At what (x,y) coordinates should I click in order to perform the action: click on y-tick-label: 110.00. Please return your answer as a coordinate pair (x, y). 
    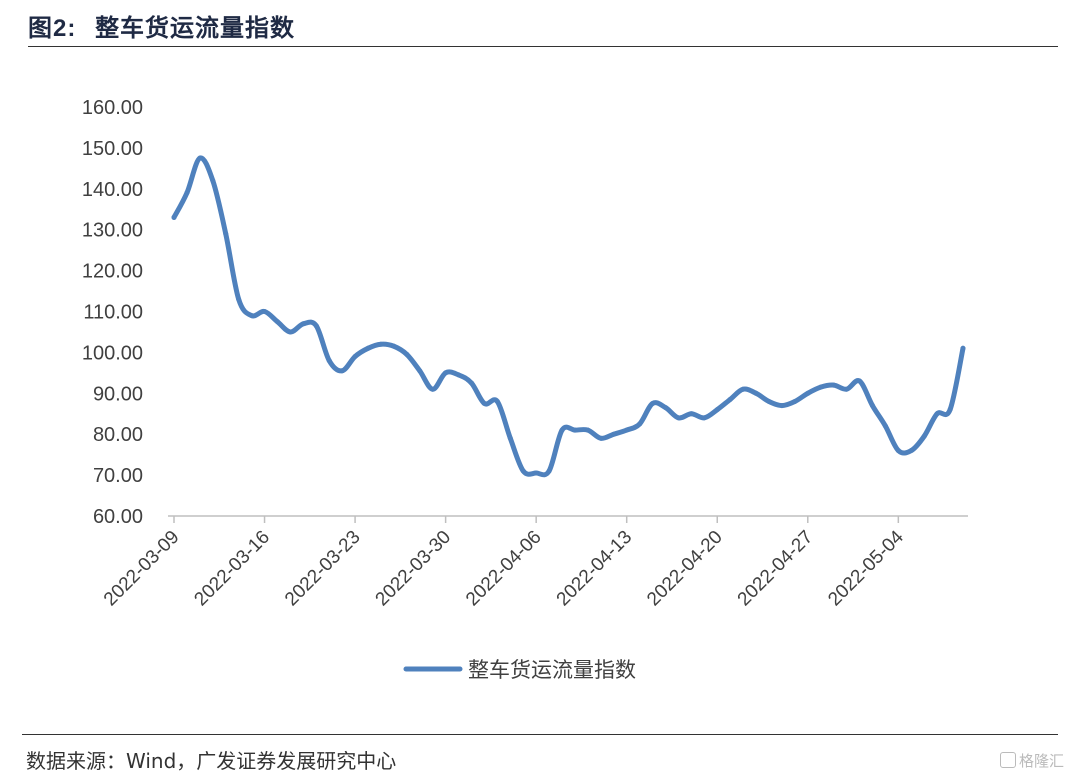
    Looking at the image, I should click on (113, 313).